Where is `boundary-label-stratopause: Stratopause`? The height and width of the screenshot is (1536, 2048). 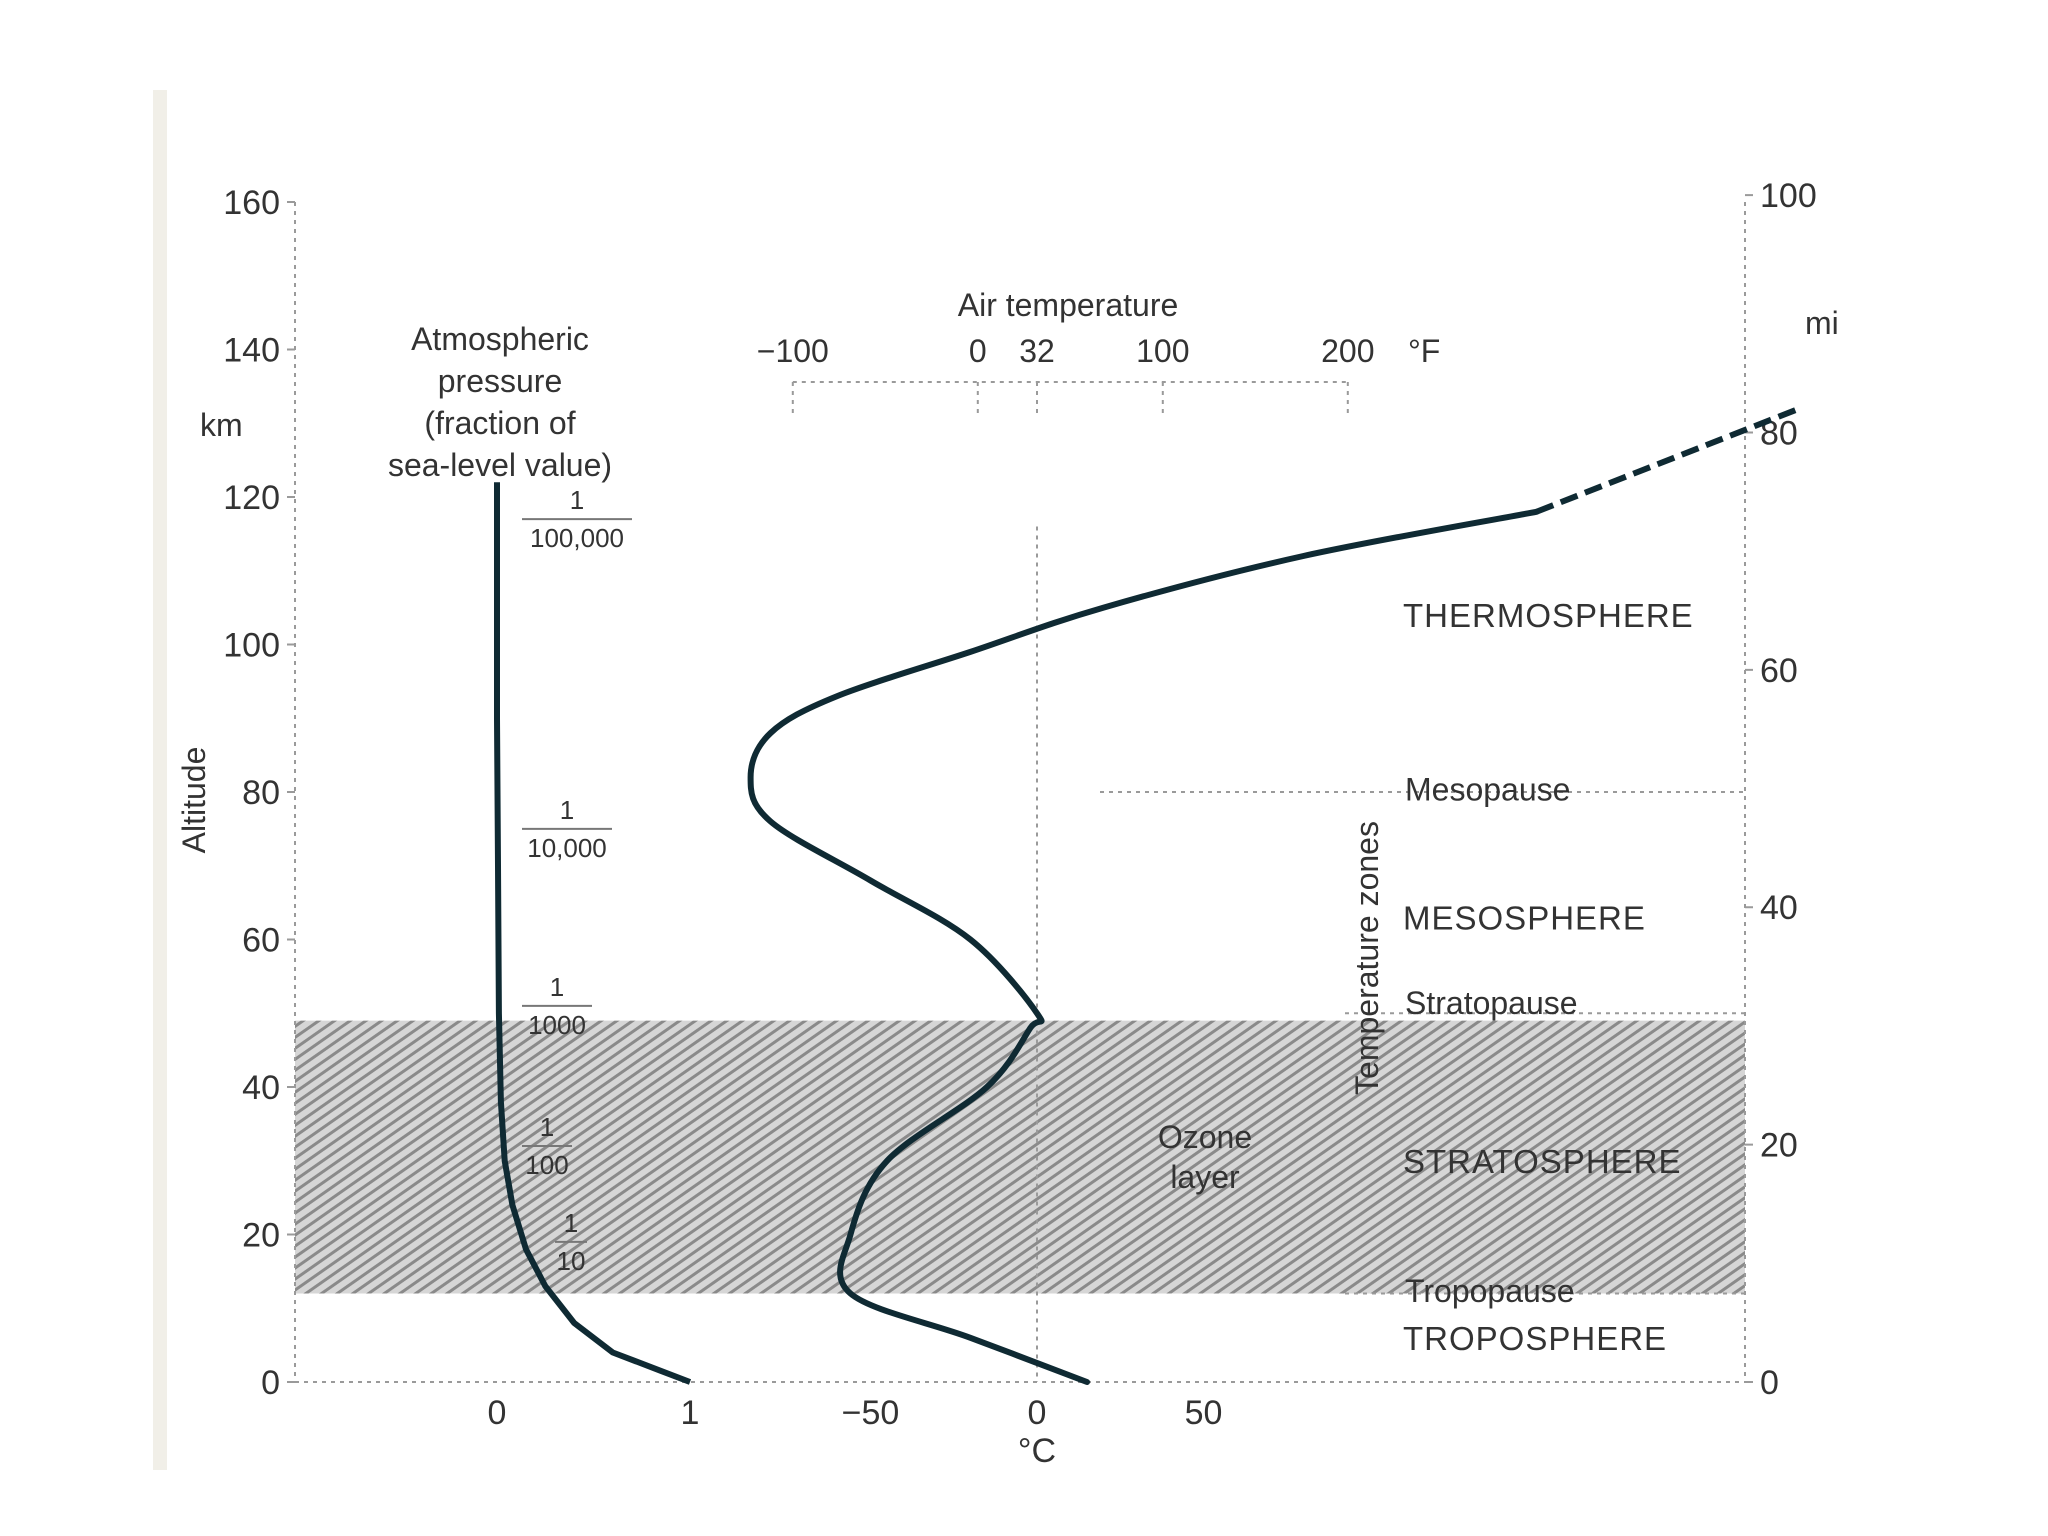 boundary-label-stratopause: Stratopause is located at coordinates (1491, 1003).